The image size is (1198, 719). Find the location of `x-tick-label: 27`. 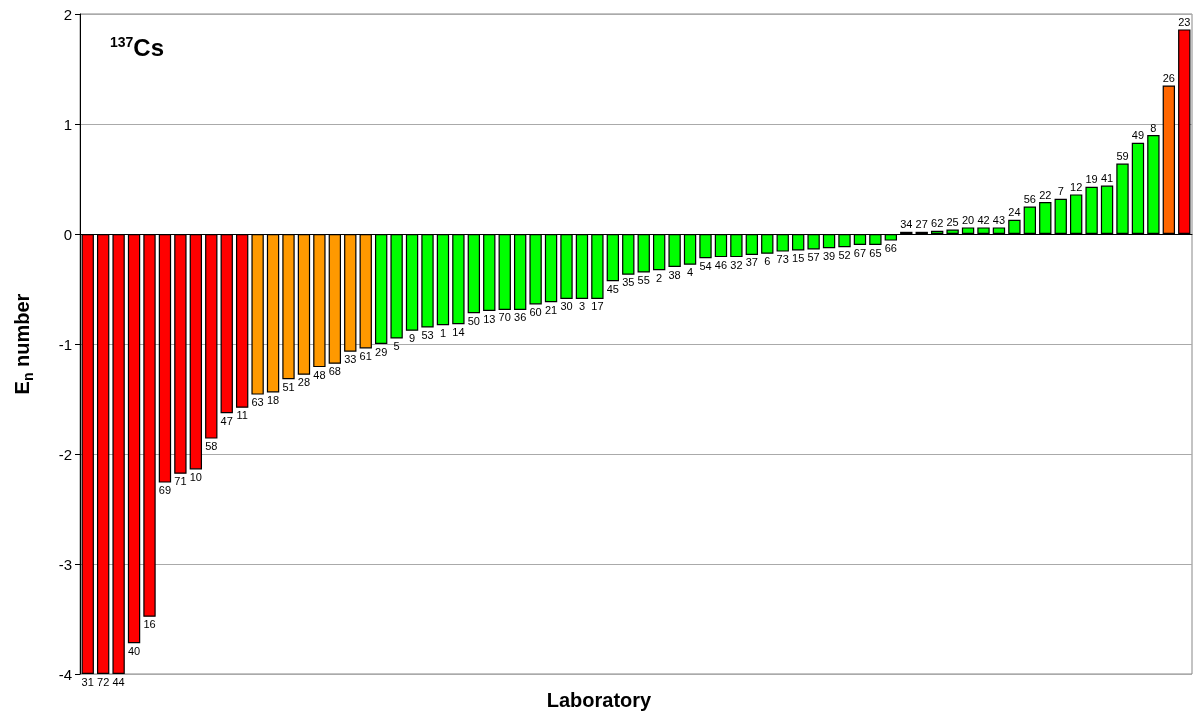

x-tick-label: 27 is located at coordinates (921, 224).